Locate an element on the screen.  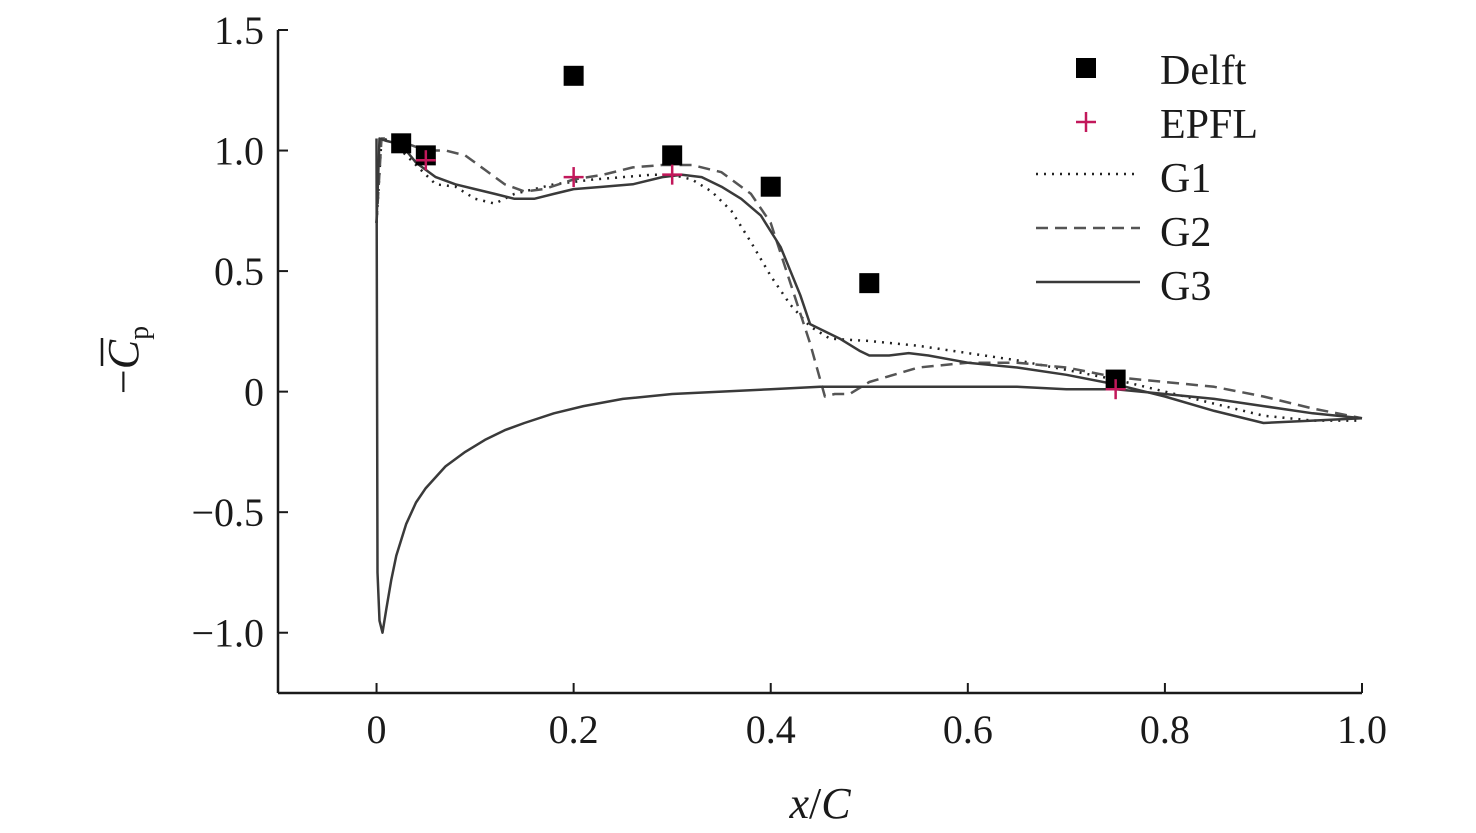
legend-item: EPFL is located at coordinates (1167, 125).